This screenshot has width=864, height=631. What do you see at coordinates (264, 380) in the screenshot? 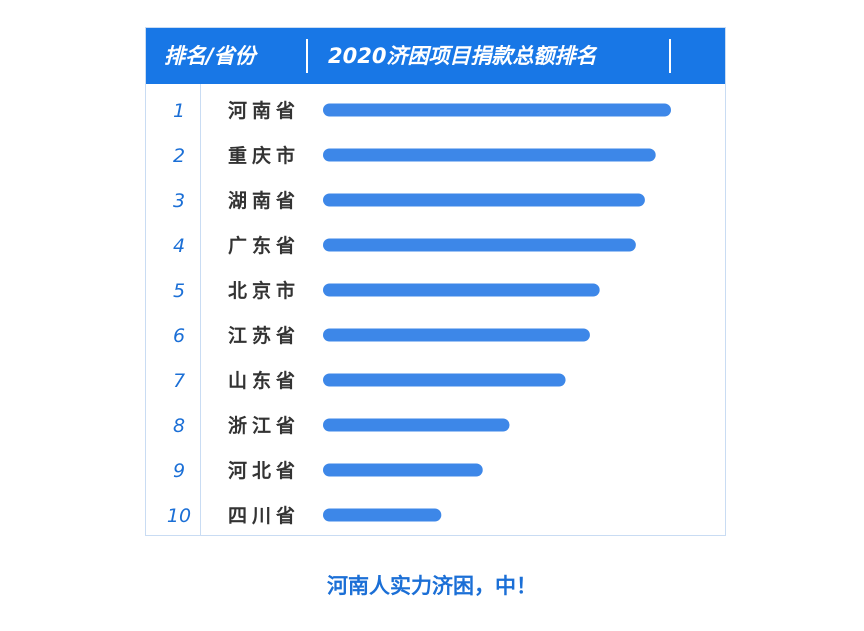
I see `province-label: 山东省` at bounding box center [264, 380].